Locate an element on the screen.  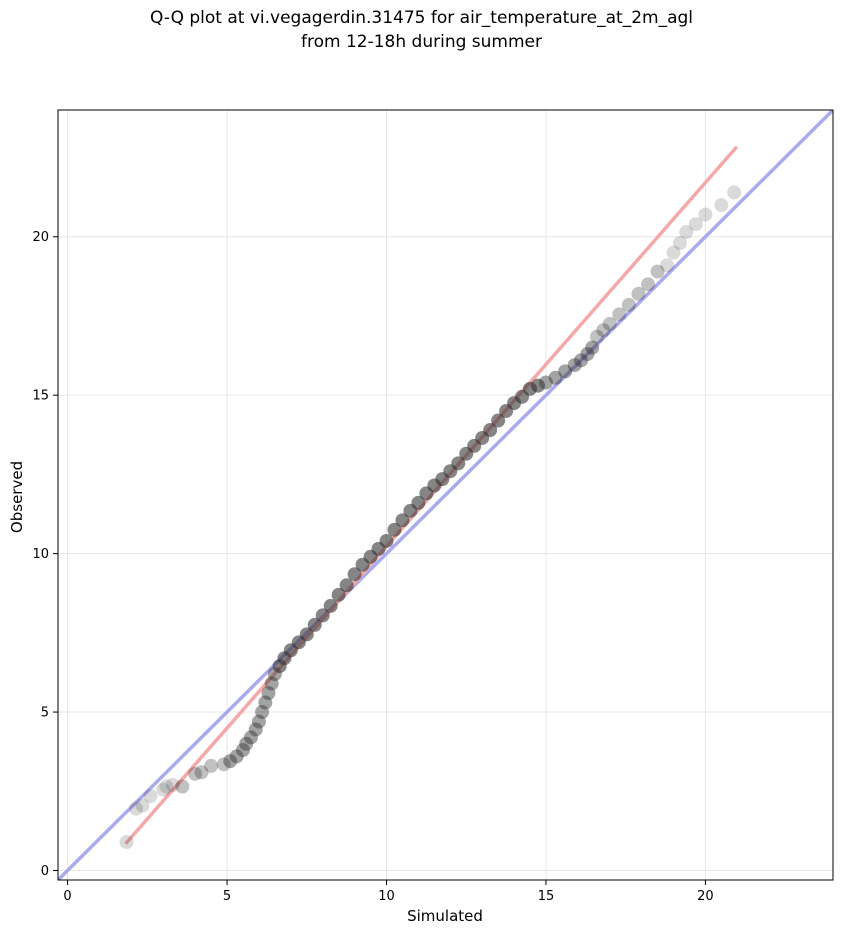
x-tick-label: 15 is located at coordinates (546, 896).